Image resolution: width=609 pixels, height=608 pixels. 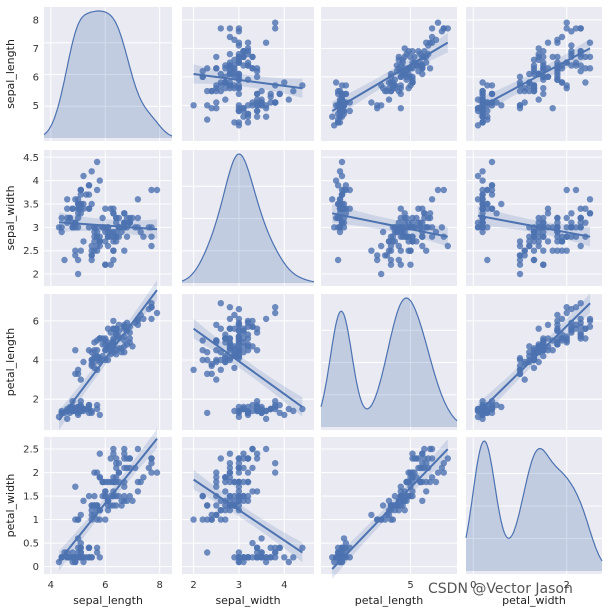 What do you see at coordinates (248, 218) in the screenshot?
I see `panel-sepal_width-vs-sepal_width` at bounding box center [248, 218].